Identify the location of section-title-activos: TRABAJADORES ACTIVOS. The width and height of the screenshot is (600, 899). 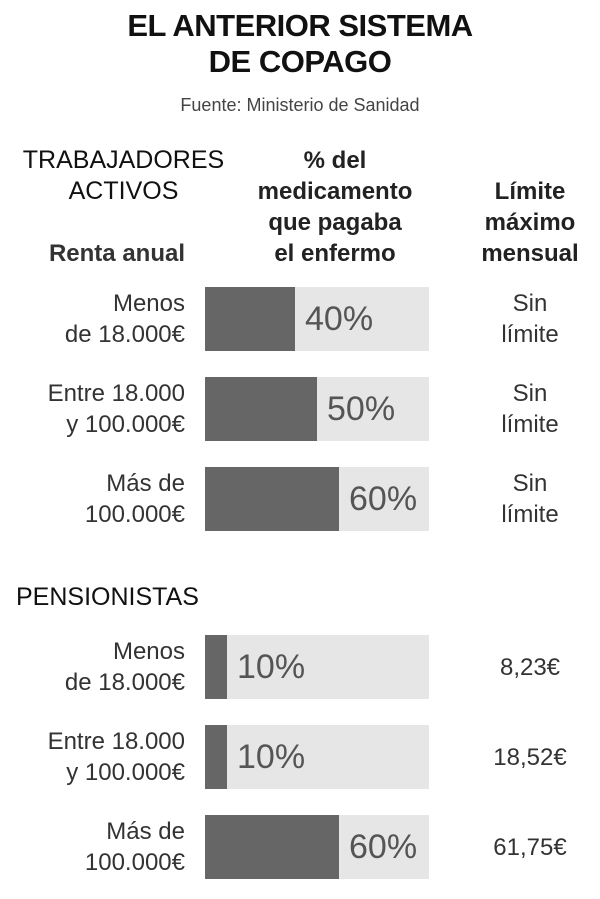
(123, 176).